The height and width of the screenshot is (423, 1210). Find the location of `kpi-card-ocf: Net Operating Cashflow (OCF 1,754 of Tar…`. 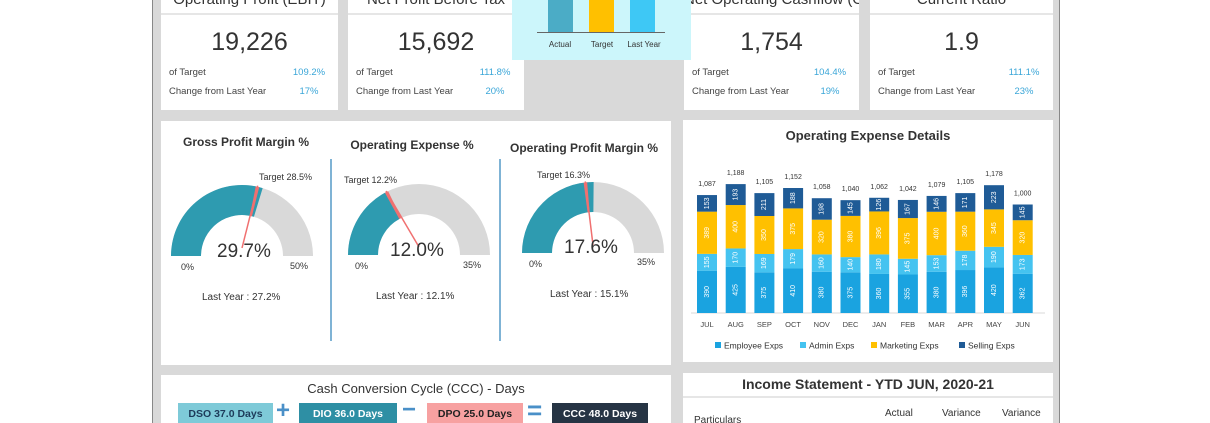

kpi-card-ocf: Net Operating Cashflow (OCF 1,754 of Tar… is located at coordinates (771, 55).